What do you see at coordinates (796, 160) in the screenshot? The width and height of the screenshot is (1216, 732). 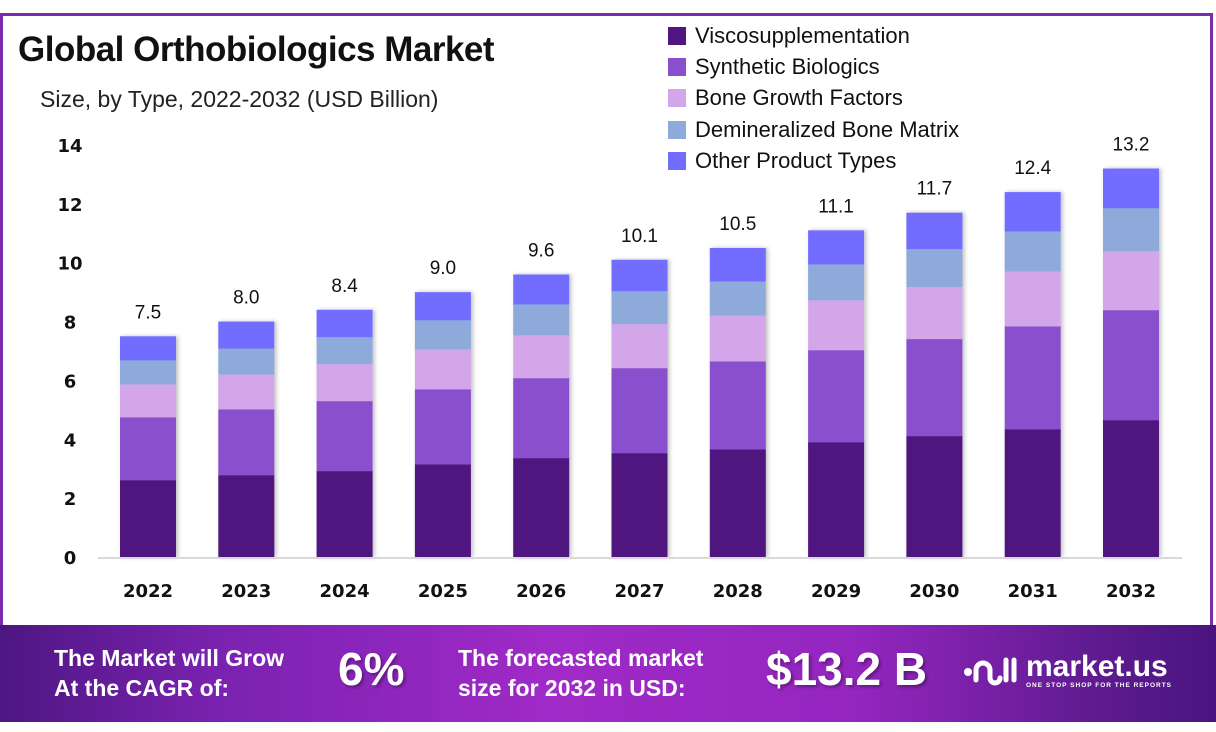 I see `legend-label: Other Product Types` at bounding box center [796, 160].